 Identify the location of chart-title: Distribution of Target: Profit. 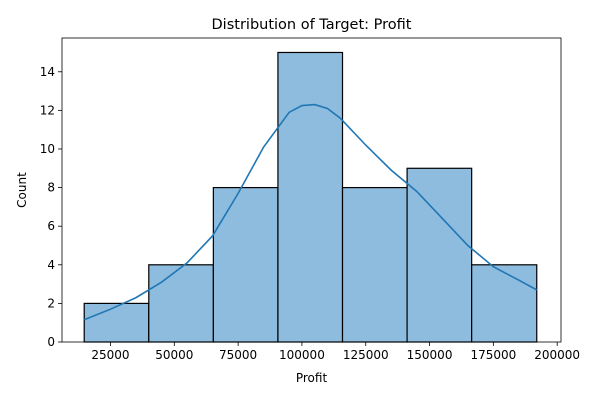
(312, 25).